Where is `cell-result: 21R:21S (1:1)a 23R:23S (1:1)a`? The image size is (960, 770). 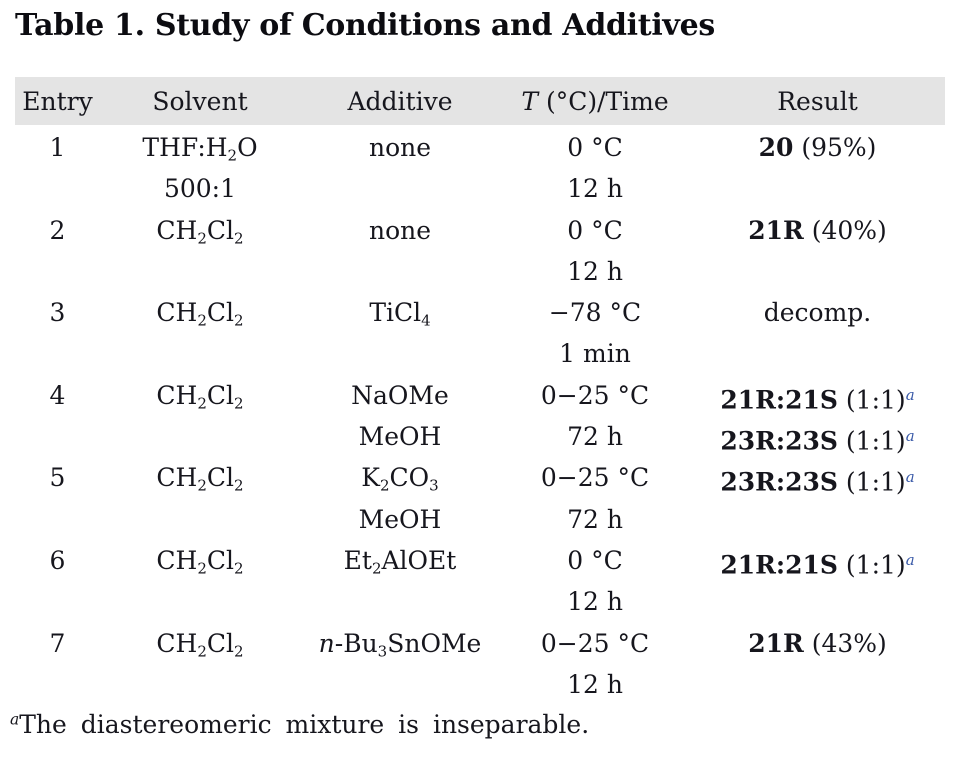 cell-result: 21R:21S (1:1)a 23R:23S (1:1)a is located at coordinates (817, 416).